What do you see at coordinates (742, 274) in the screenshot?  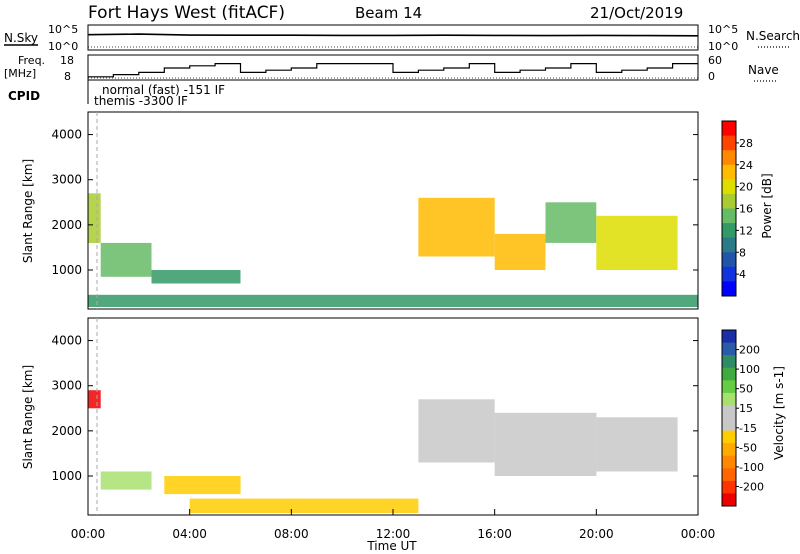 I see `power-colorbar-label-6: 4` at bounding box center [742, 274].